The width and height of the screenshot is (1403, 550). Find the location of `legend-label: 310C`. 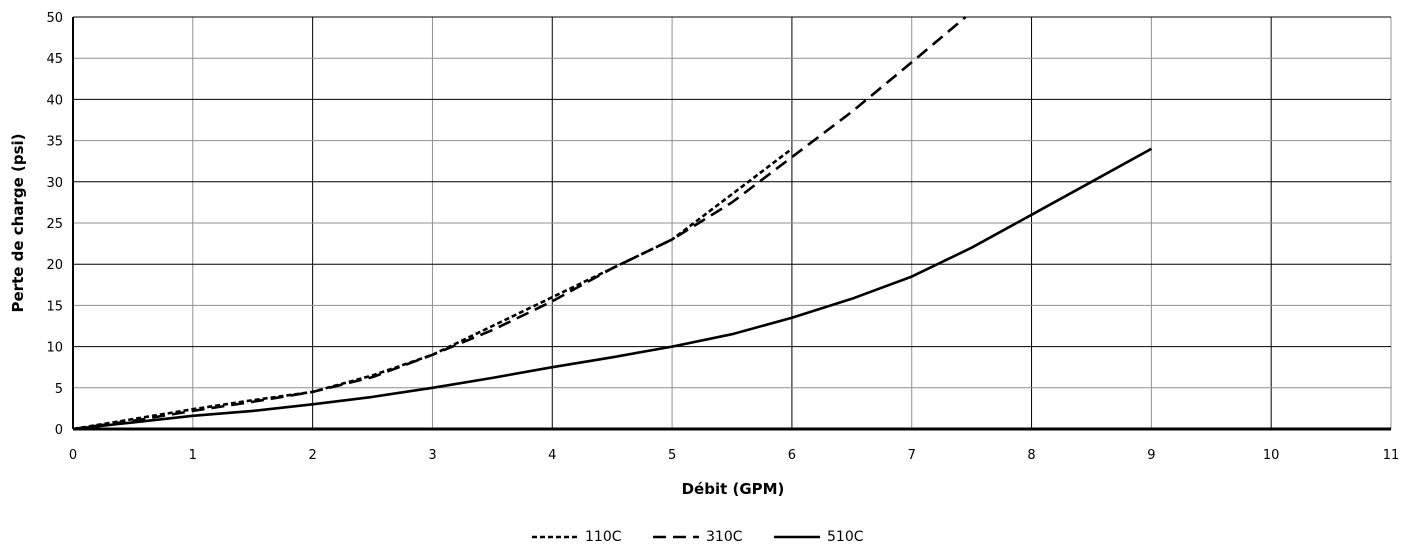

legend-label: 310C is located at coordinates (724, 537).